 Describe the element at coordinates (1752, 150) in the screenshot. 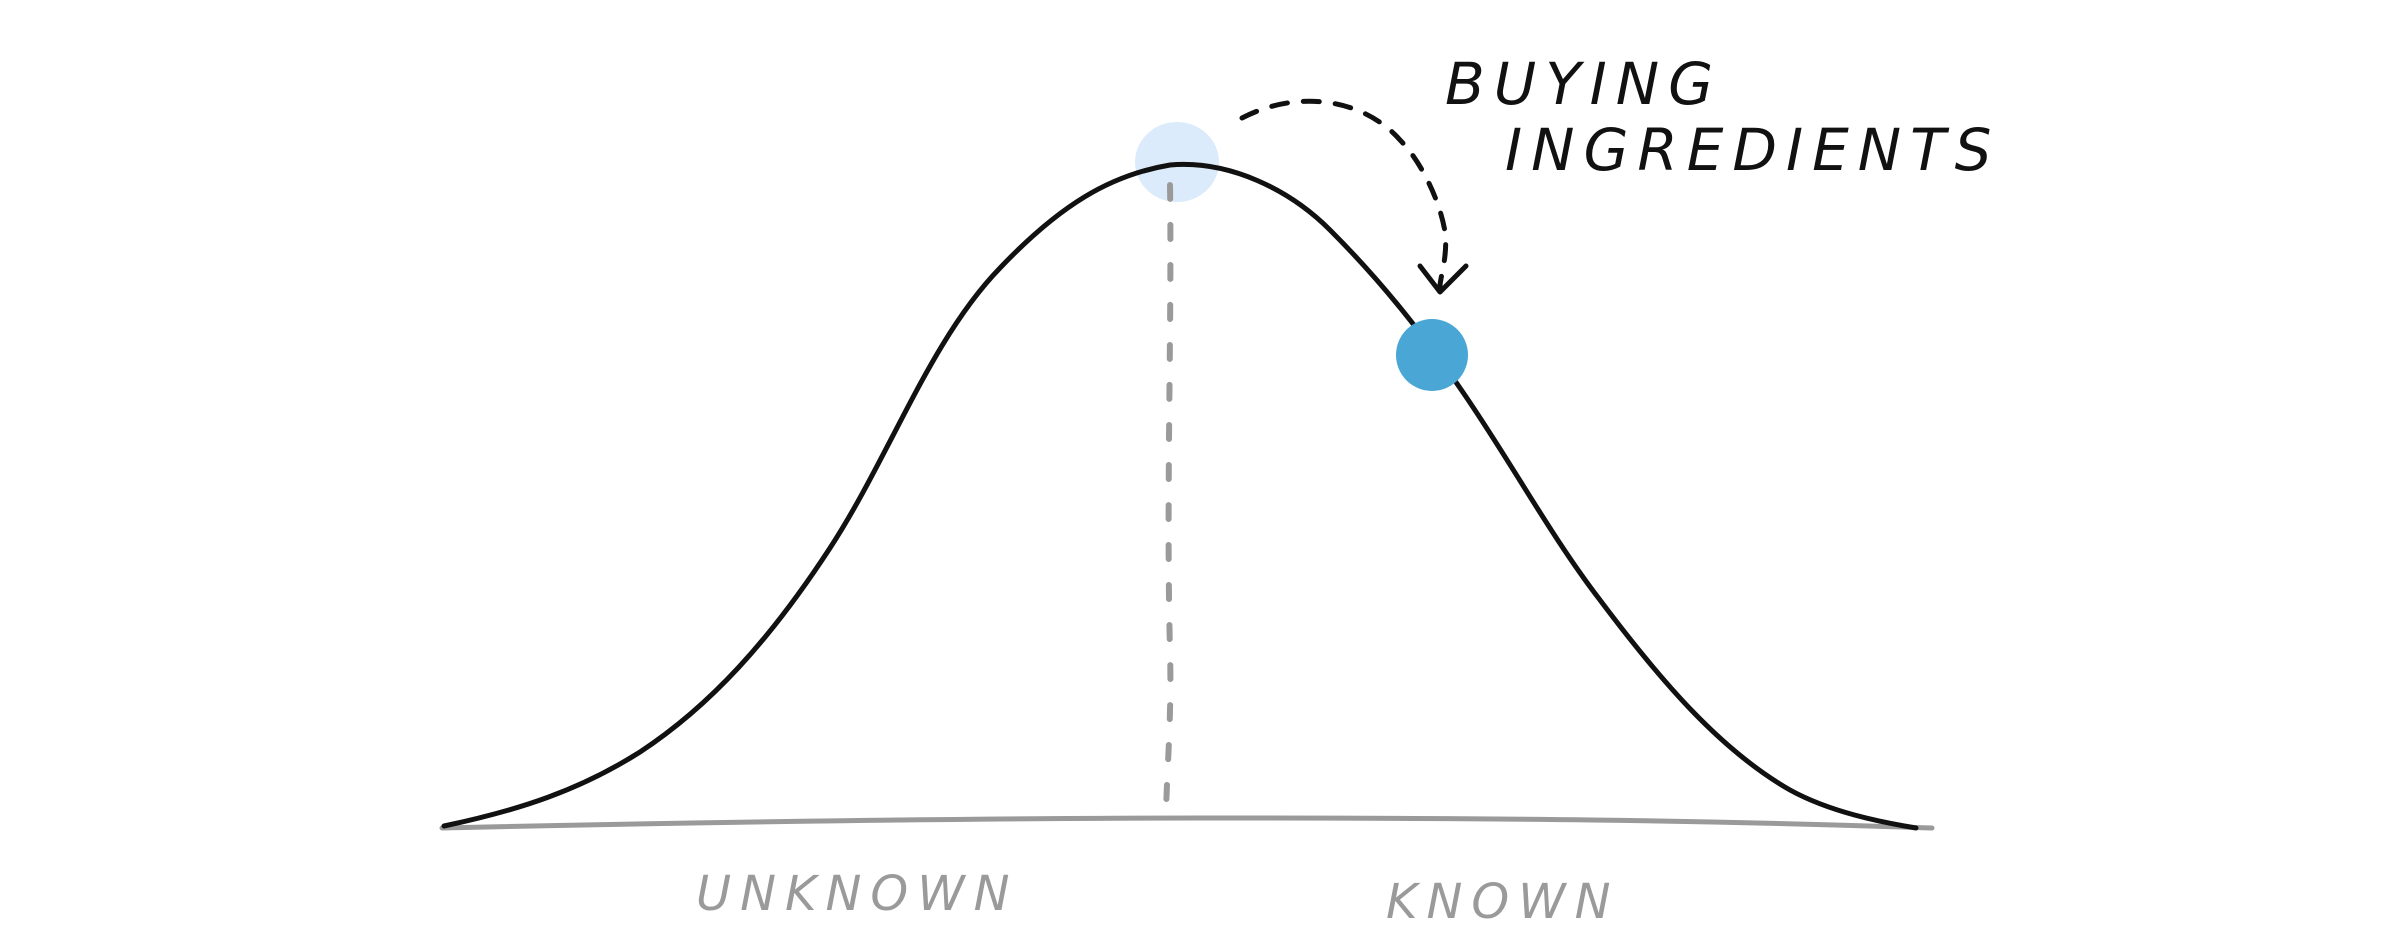

I see `annotation-line-2: INGREDIENTS` at that location.